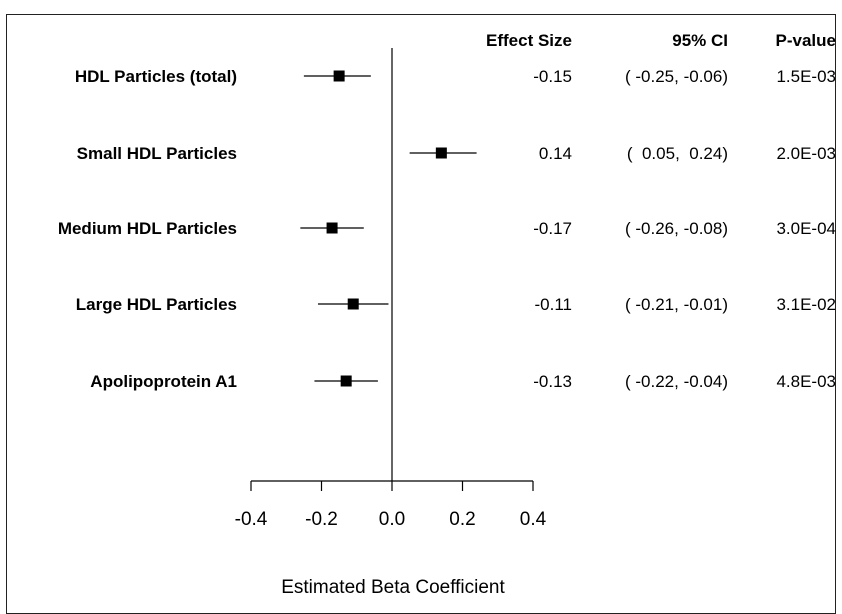 The height and width of the screenshot is (614, 842). Describe the element at coordinates (251, 519) in the screenshot. I see `x-tick-label: -0.4` at that location.